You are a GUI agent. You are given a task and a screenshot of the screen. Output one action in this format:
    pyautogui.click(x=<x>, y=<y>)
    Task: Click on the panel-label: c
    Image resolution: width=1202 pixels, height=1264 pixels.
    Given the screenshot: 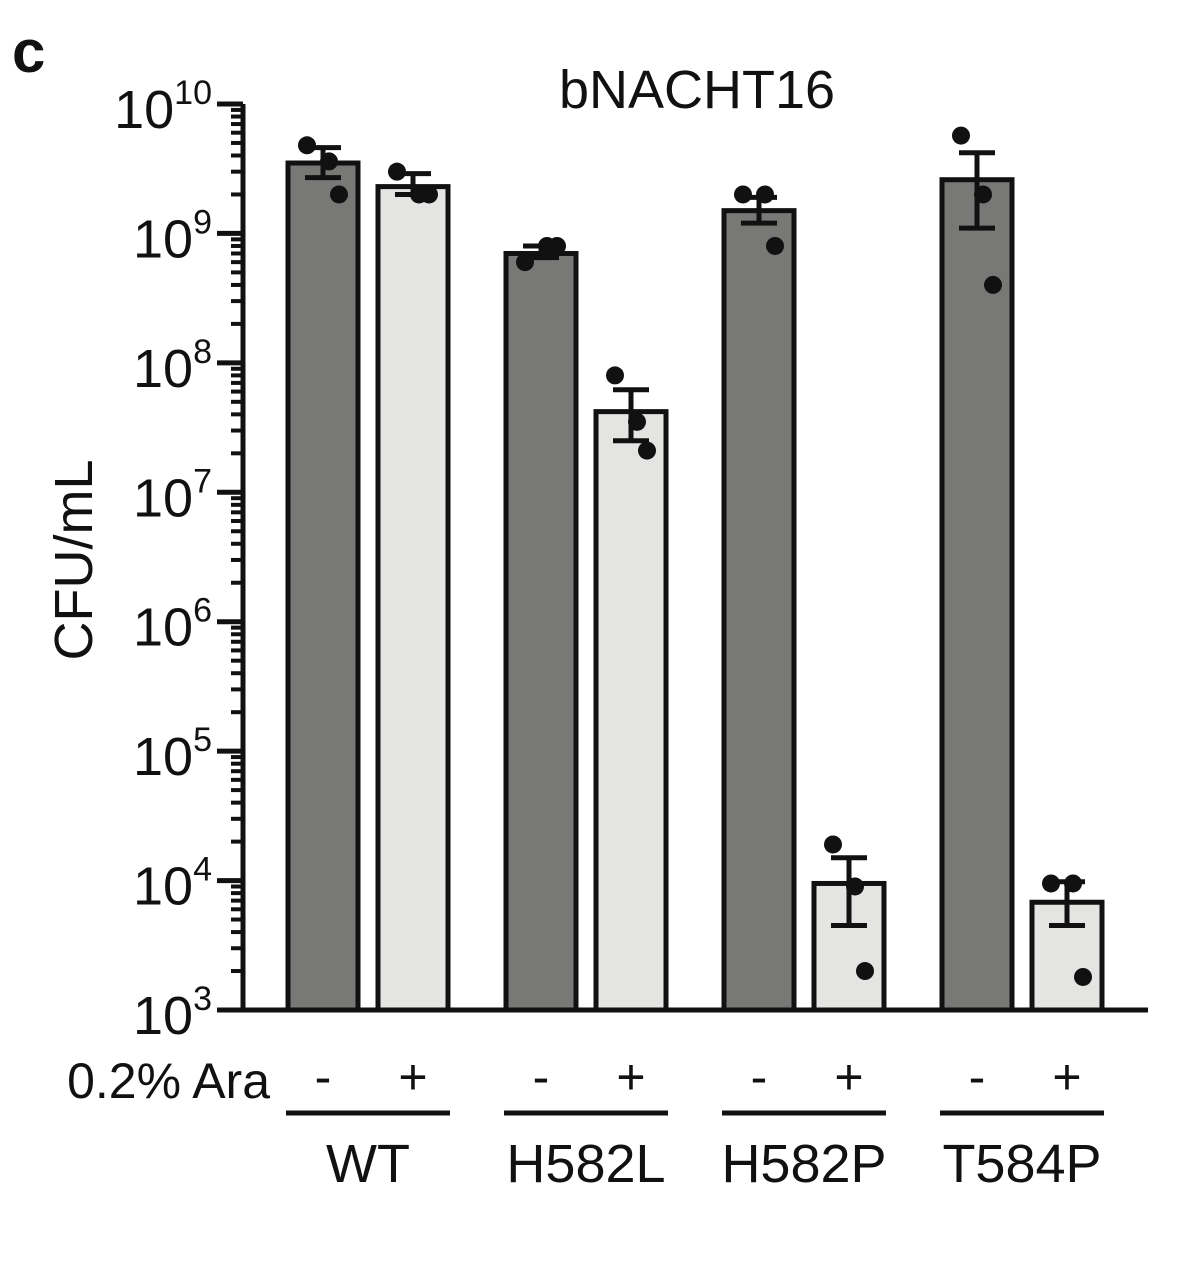 What is the action you would take?
    pyautogui.click(x=28, y=51)
    